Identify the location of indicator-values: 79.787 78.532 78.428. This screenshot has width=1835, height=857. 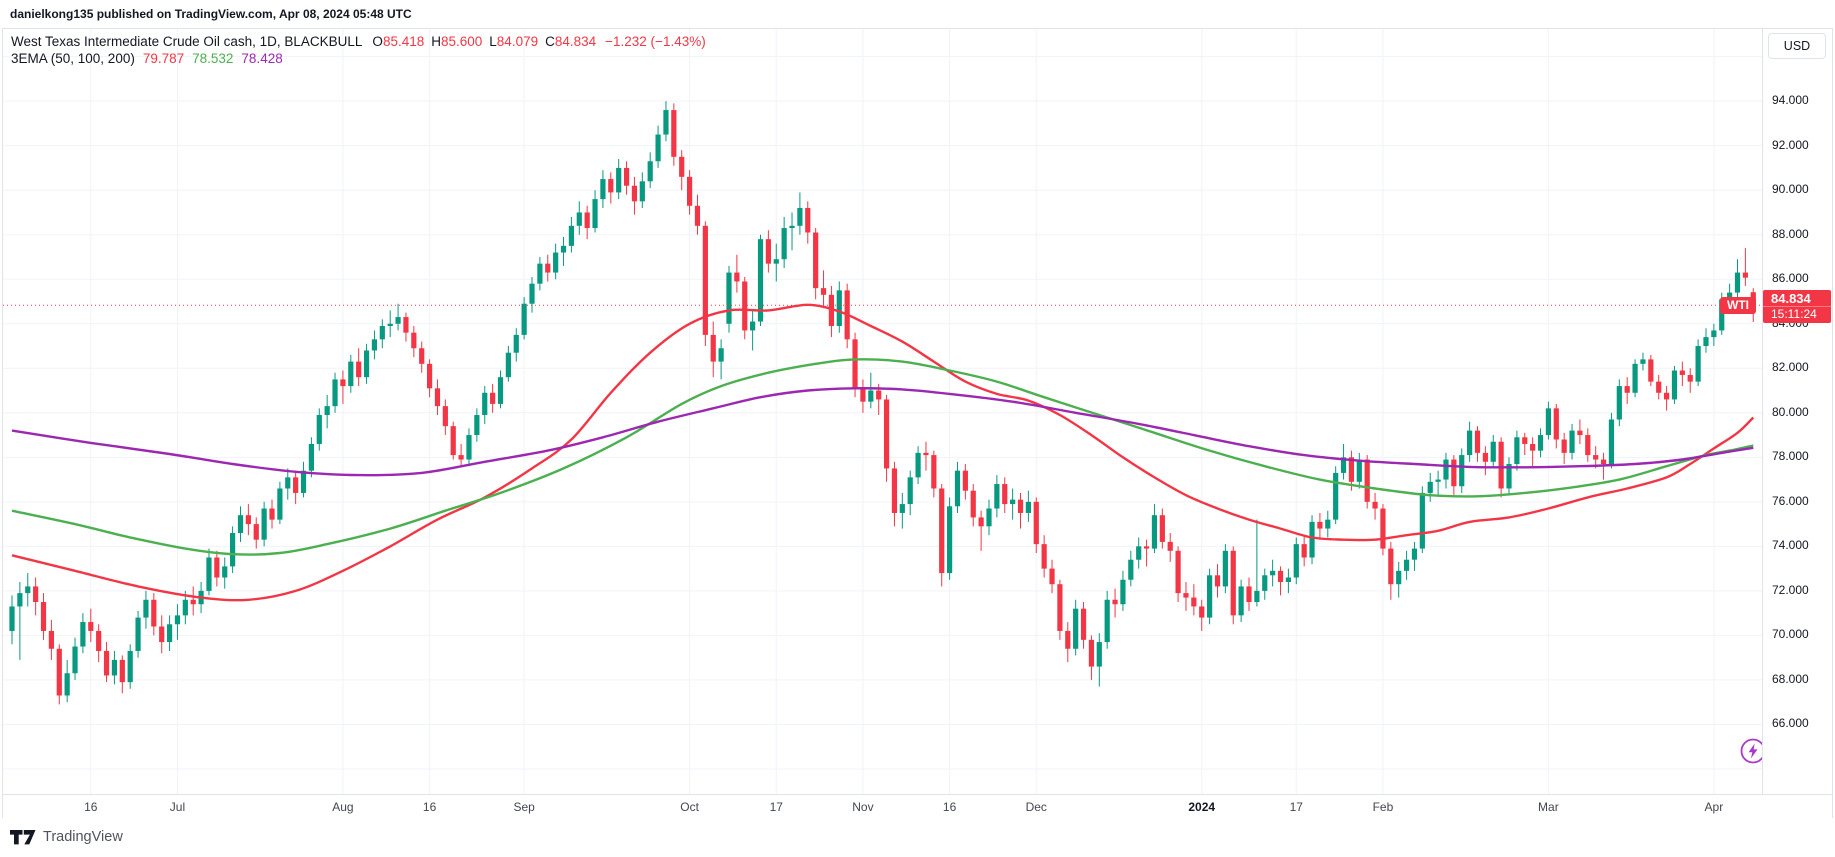
(217, 58).